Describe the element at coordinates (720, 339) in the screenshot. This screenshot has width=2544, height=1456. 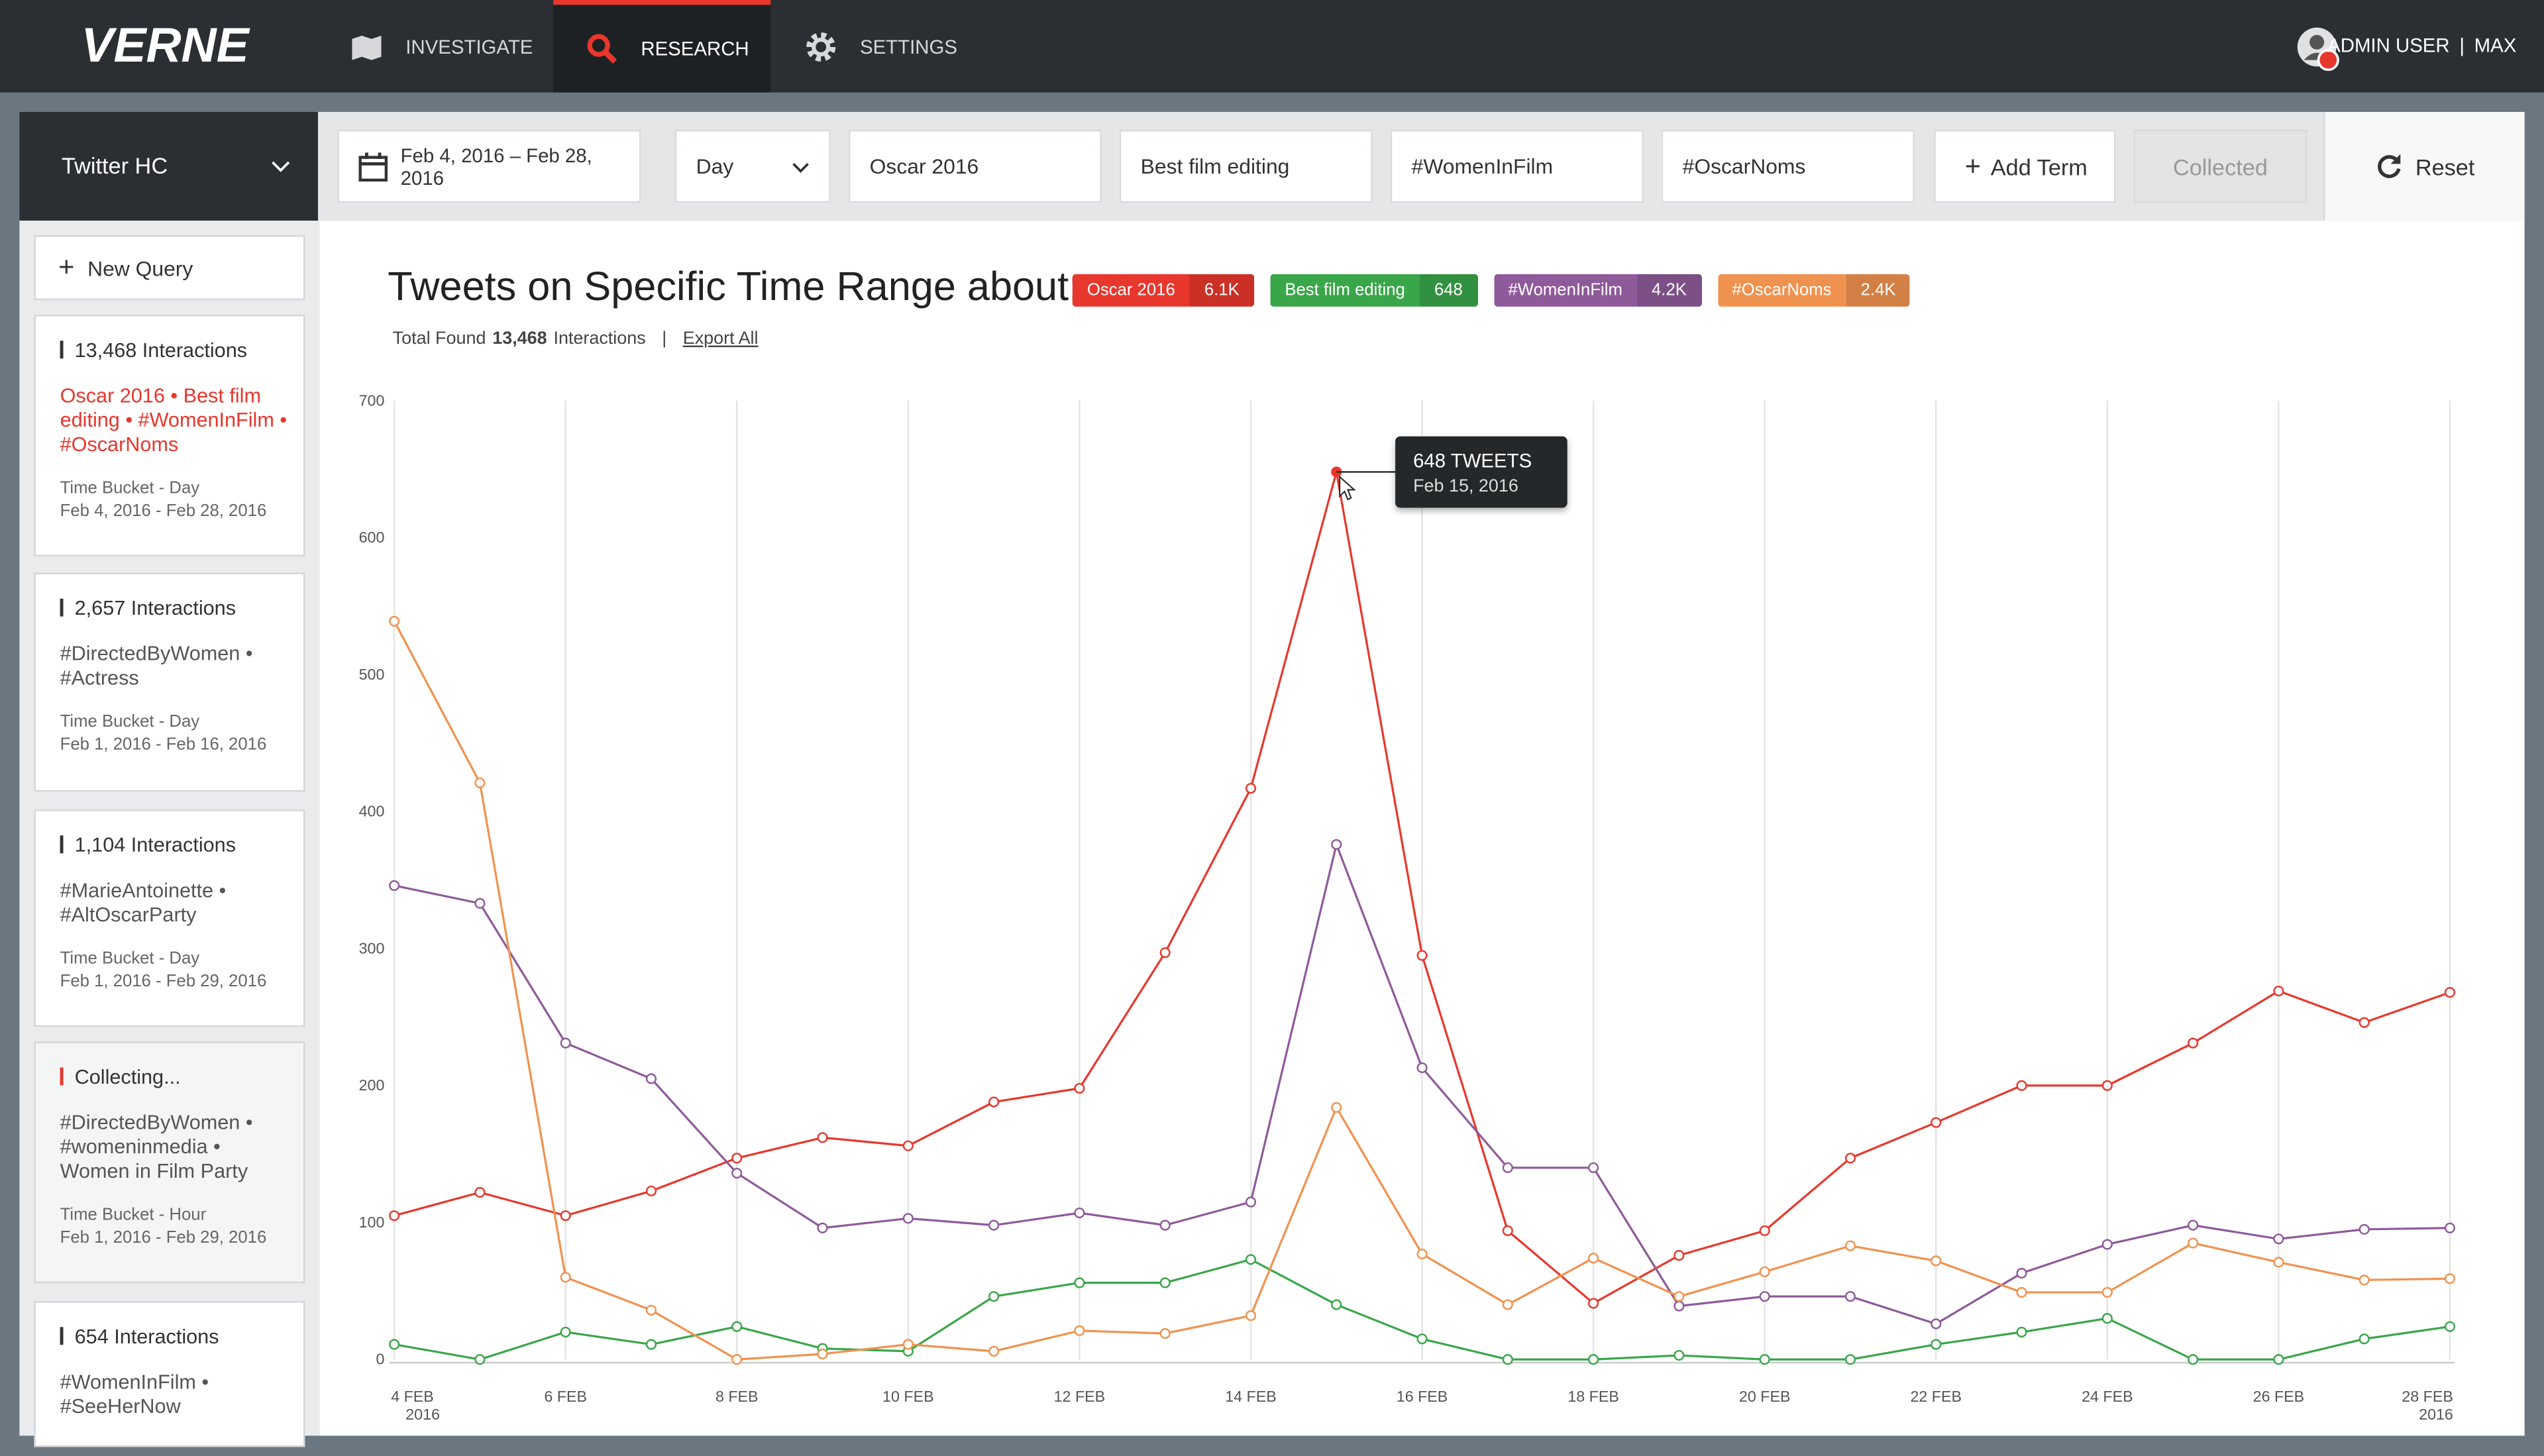
I see `export-link: Export All` at that location.